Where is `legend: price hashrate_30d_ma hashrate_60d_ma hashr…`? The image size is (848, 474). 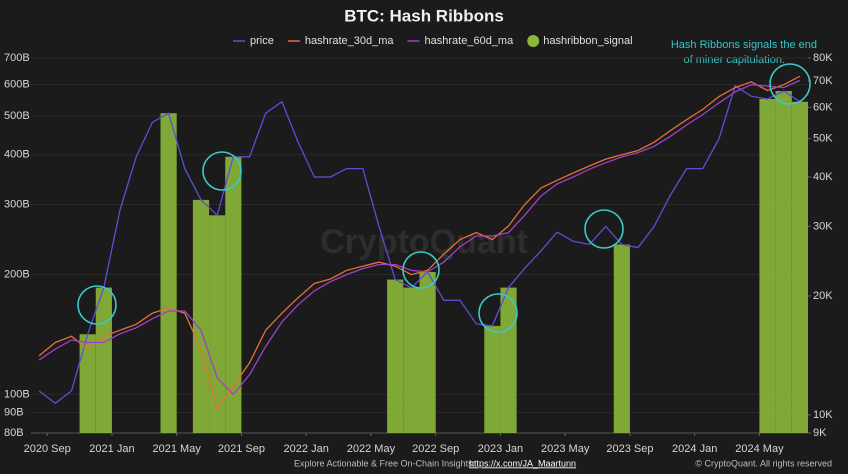 legend: price hashrate_30d_ma hashrate_60d_ma hashr… is located at coordinates (433, 41).